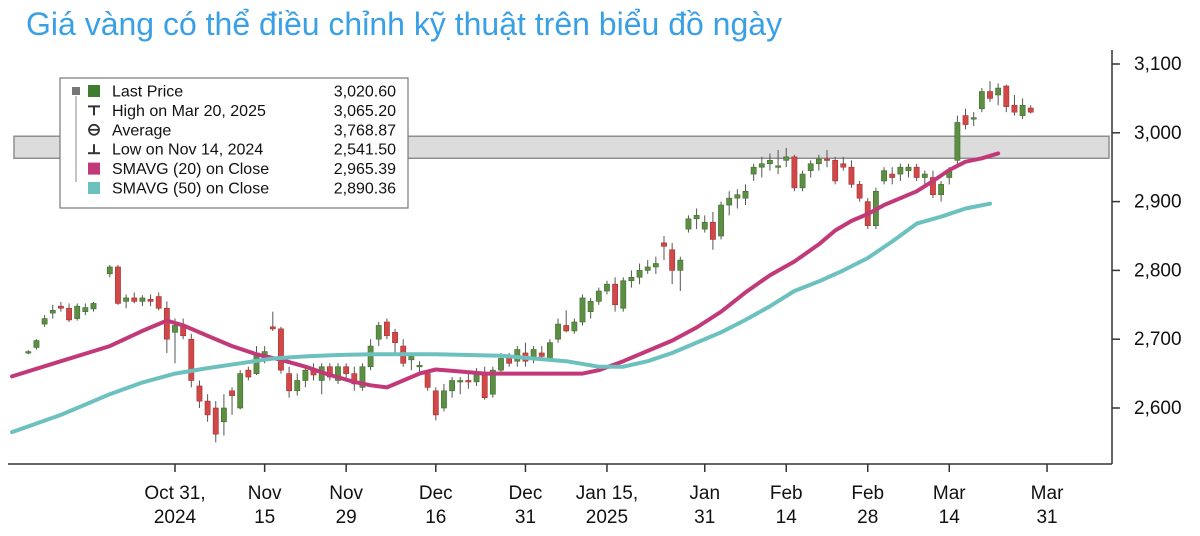 This screenshot has width=1200, height=536. Describe the element at coordinates (190, 169) in the screenshot. I see `legend-label: SMAVG (20) on Close` at that location.